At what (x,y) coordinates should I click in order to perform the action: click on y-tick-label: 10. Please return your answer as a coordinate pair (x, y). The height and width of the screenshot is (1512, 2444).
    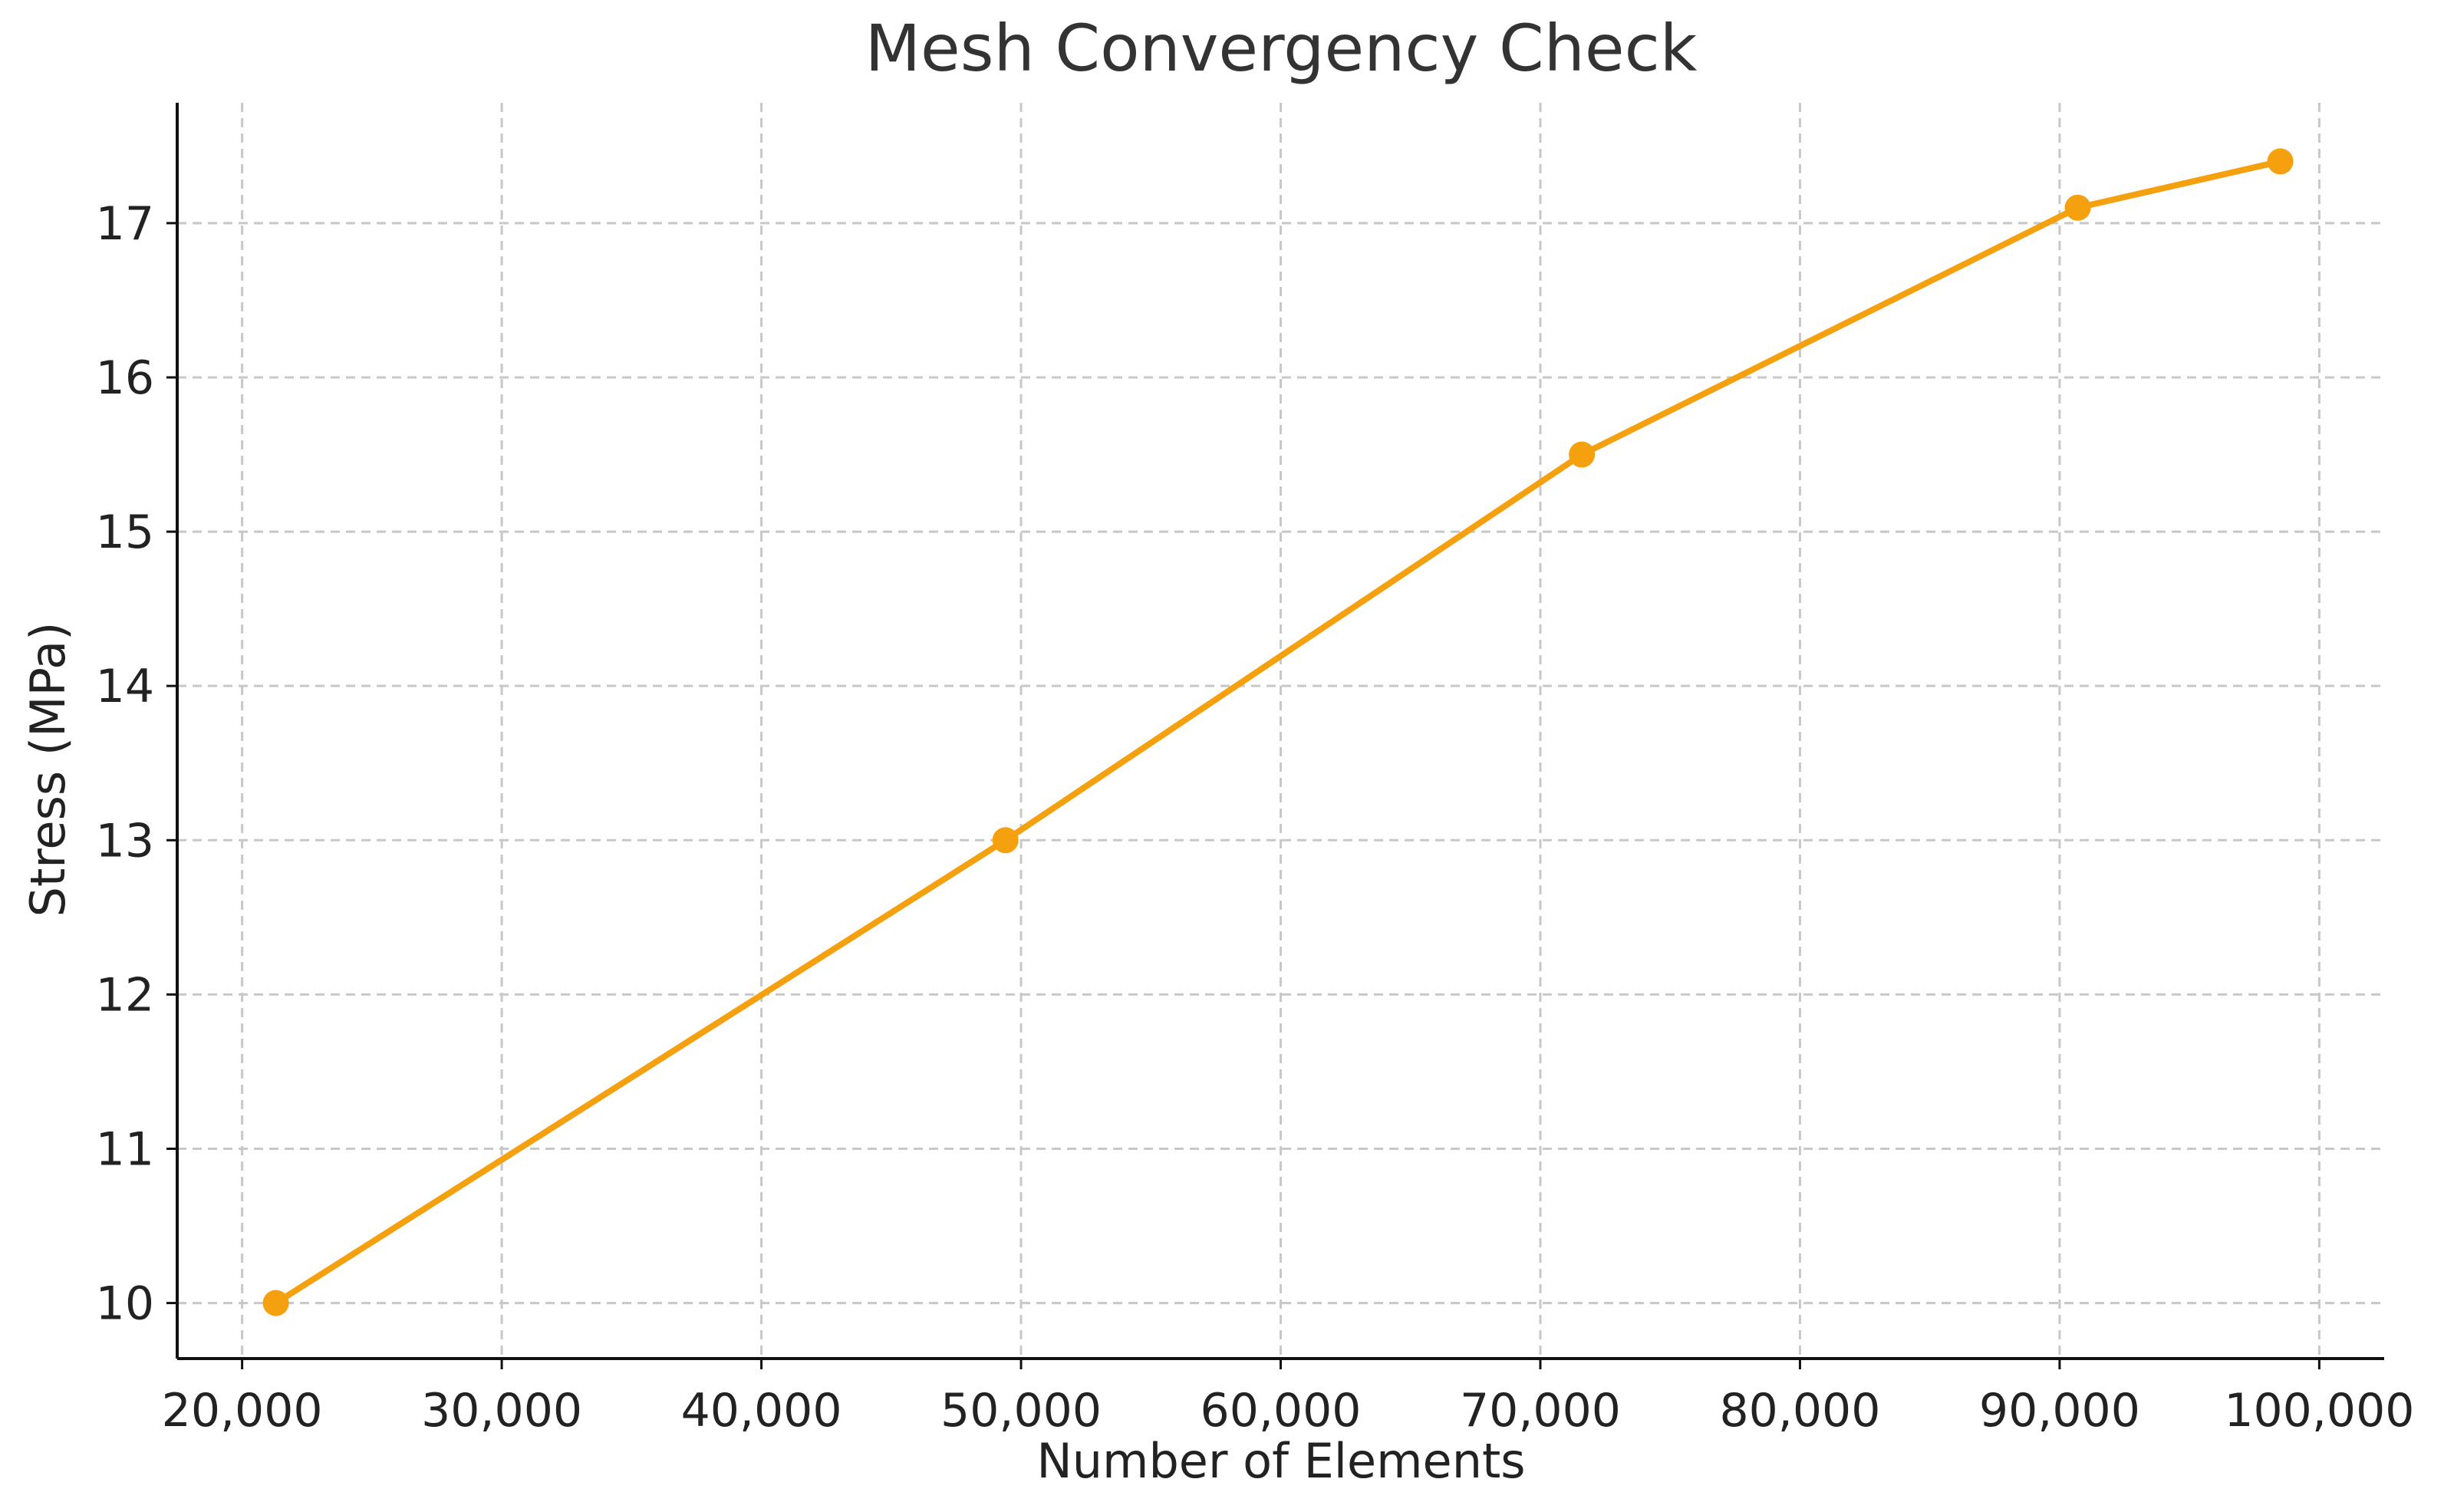
    Looking at the image, I should click on (125, 1304).